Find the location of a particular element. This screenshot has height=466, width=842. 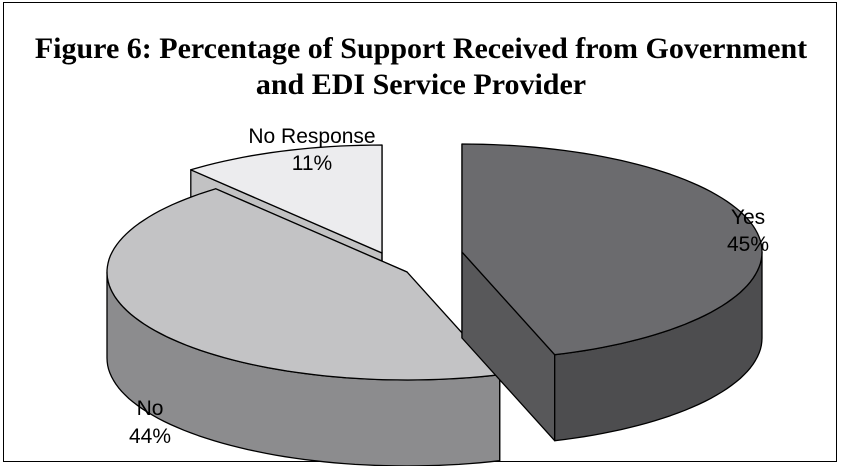

slice-label-yes-name: Yes is located at coordinates (748, 217).